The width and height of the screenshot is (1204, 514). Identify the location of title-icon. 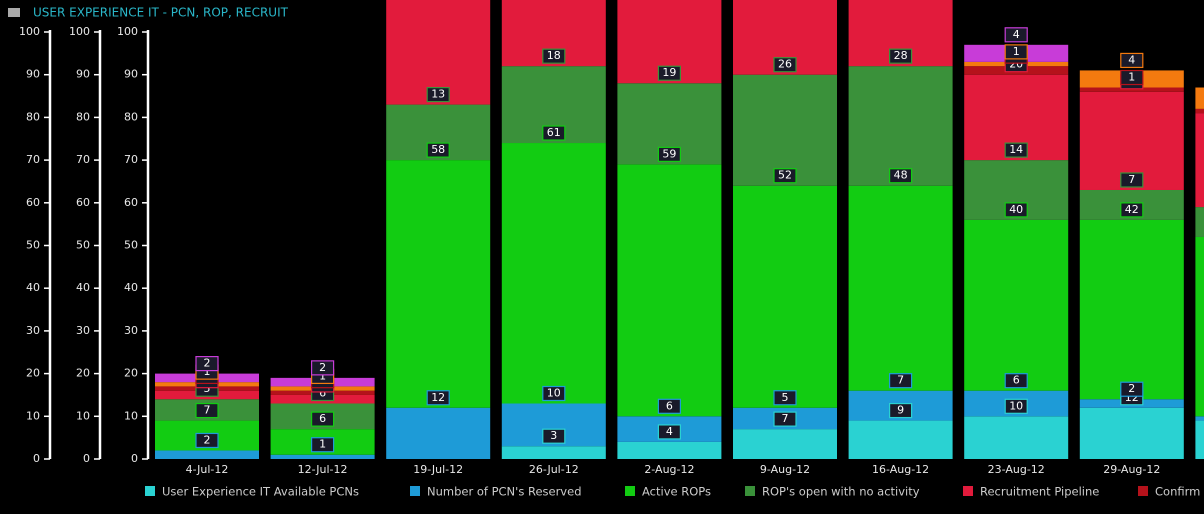
(14, 12).